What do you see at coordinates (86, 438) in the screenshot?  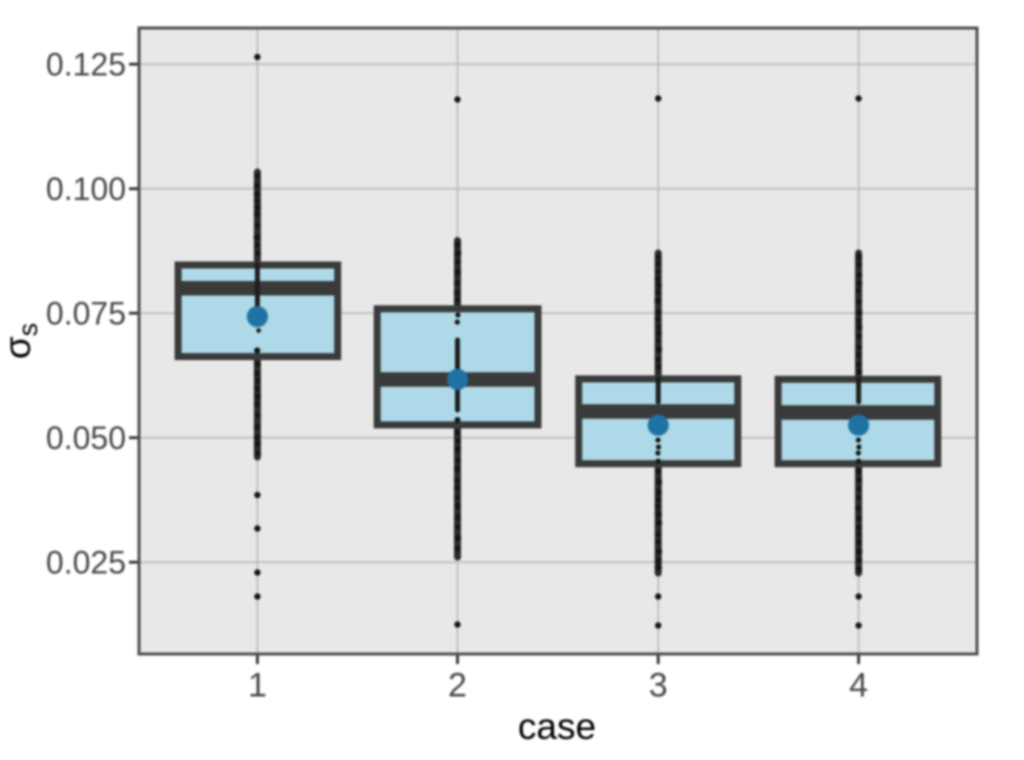 I see `svg-text: 0.050` at bounding box center [86, 438].